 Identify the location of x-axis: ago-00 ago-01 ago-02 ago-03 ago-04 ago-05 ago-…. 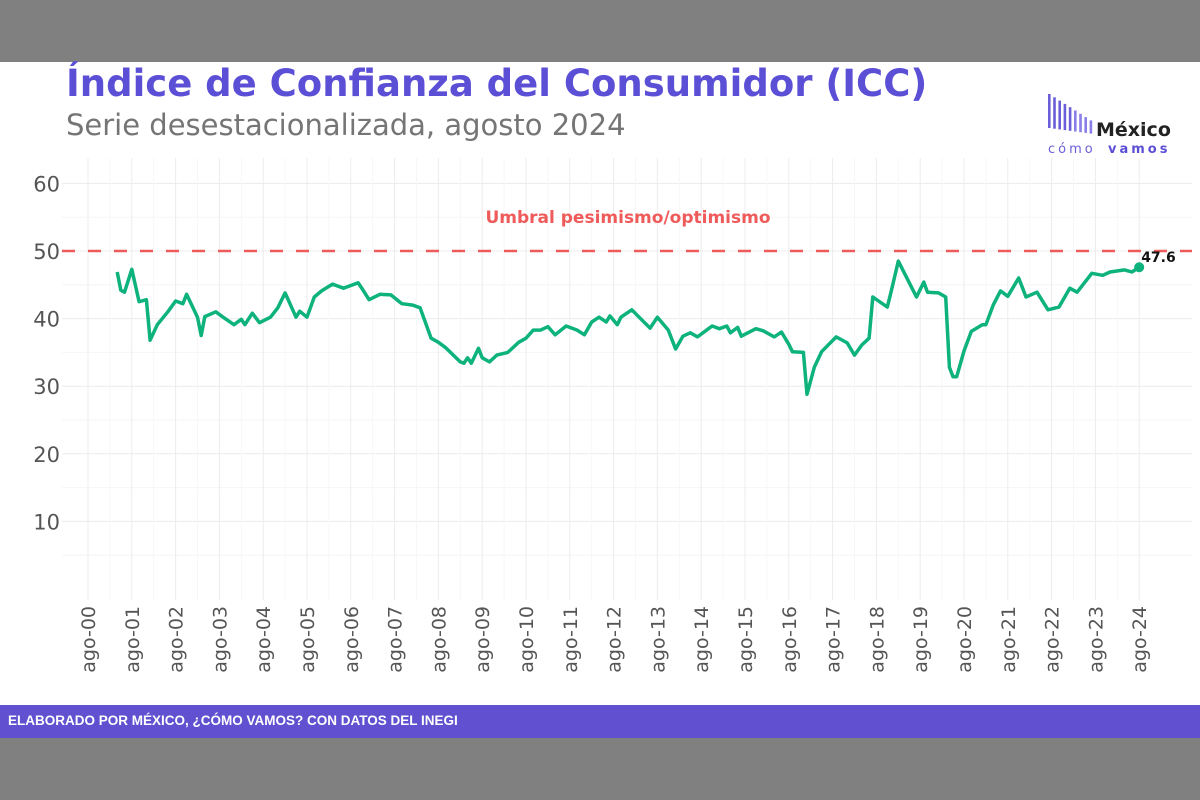
(614, 639).